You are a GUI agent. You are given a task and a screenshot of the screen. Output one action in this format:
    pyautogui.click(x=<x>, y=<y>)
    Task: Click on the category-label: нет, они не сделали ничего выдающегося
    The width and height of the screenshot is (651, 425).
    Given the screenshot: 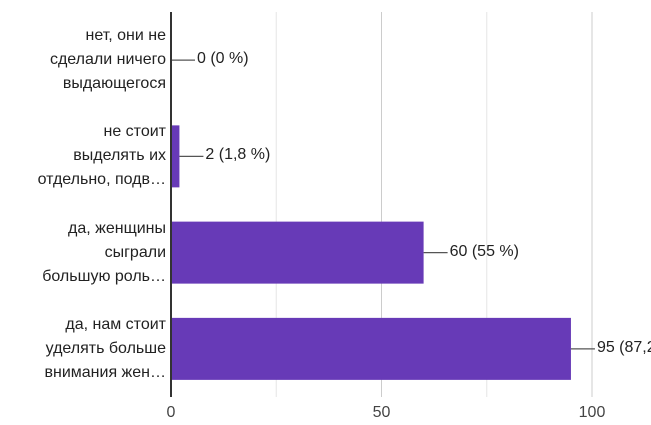 What is the action you would take?
    pyautogui.click(x=107, y=60)
    